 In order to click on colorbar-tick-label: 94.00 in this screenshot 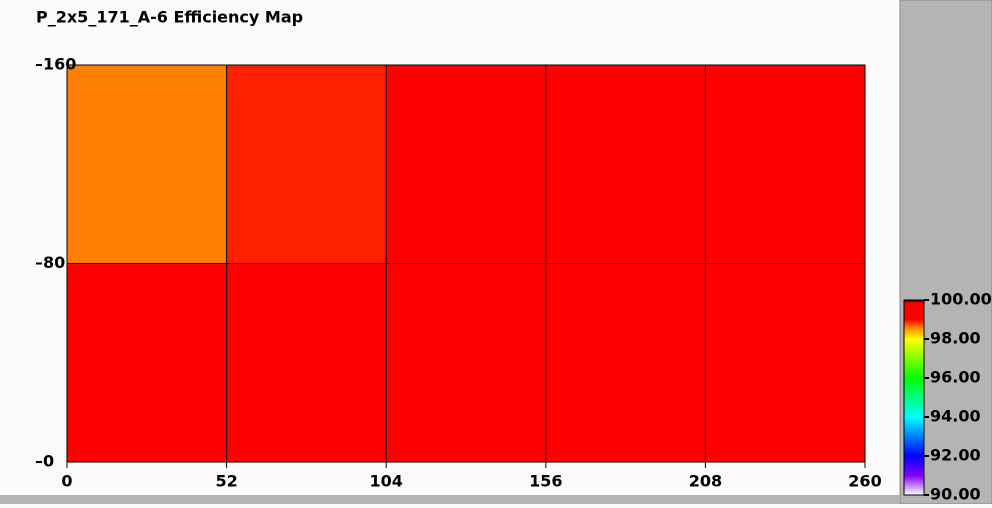, I will do `click(955, 416)`.